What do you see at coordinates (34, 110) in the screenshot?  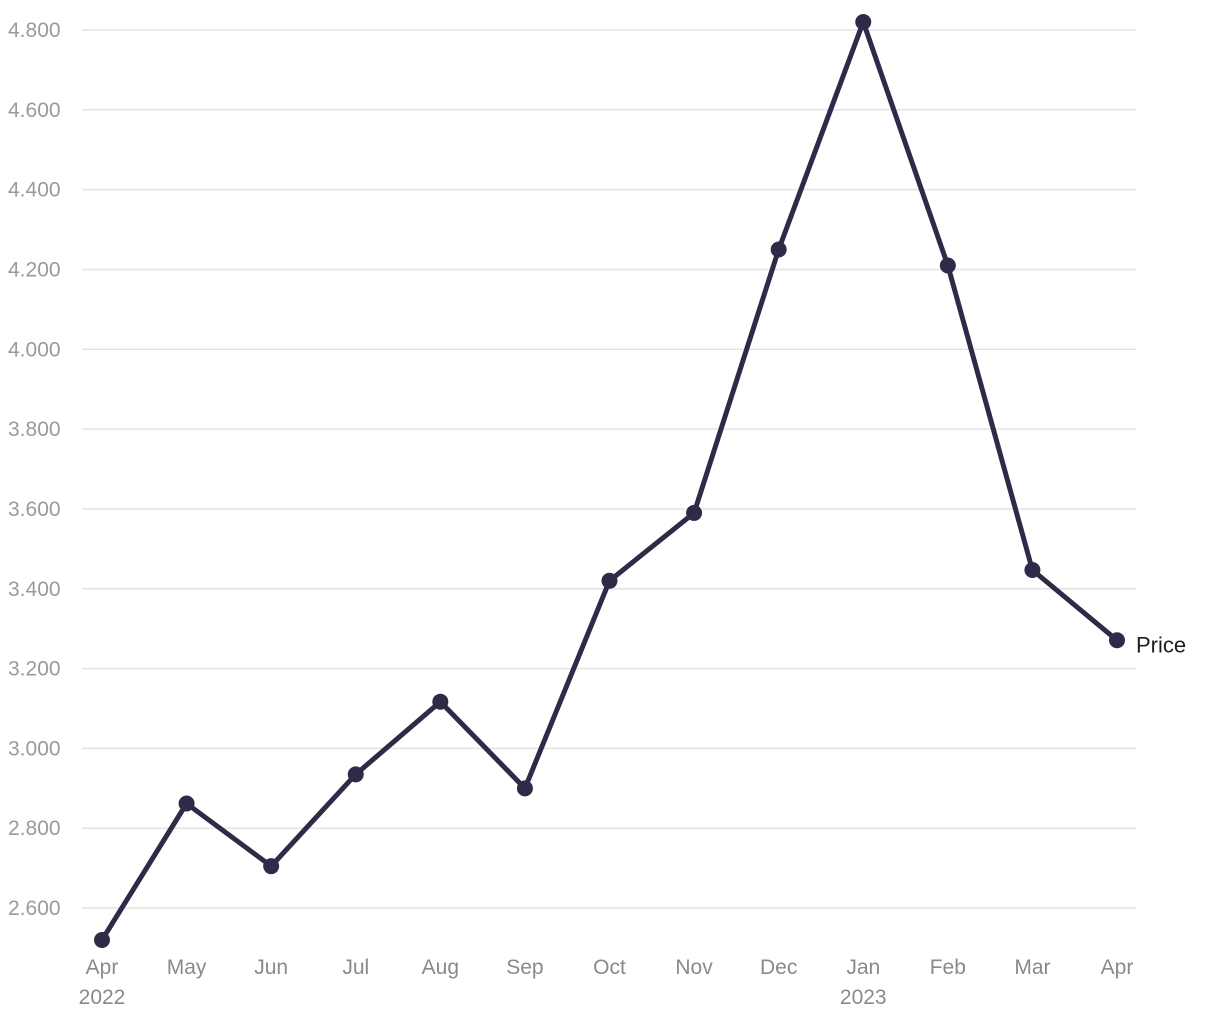 I see `y-tick-label: 4.600` at bounding box center [34, 110].